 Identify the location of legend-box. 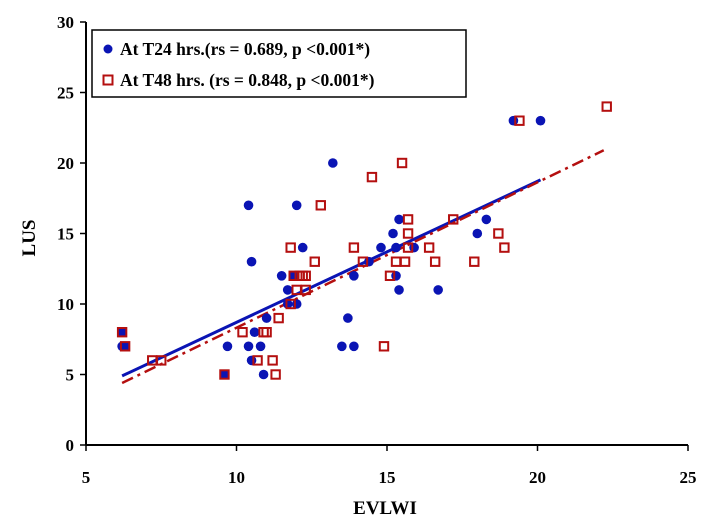
(279, 63).